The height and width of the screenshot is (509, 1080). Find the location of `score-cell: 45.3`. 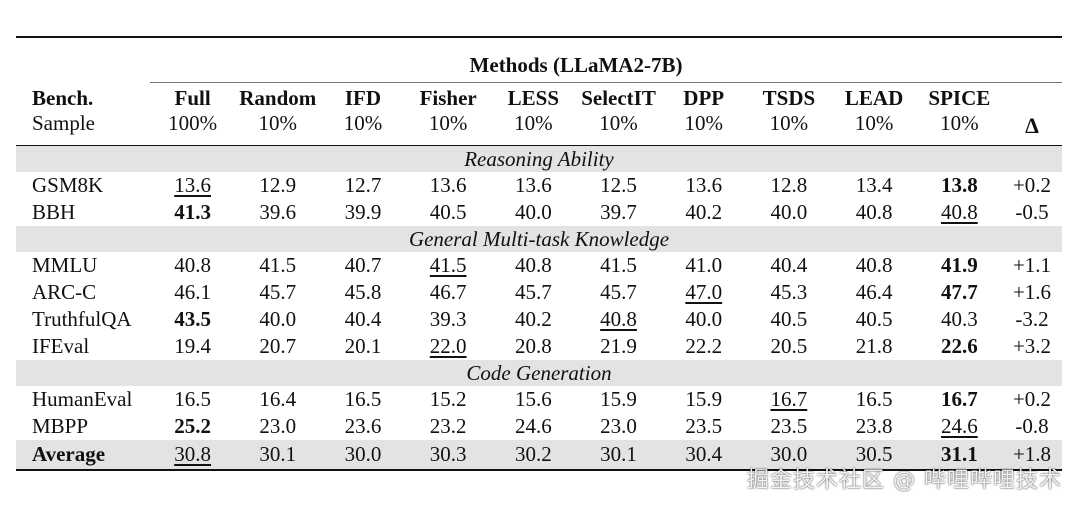

score-cell: 45.3 is located at coordinates (789, 292).